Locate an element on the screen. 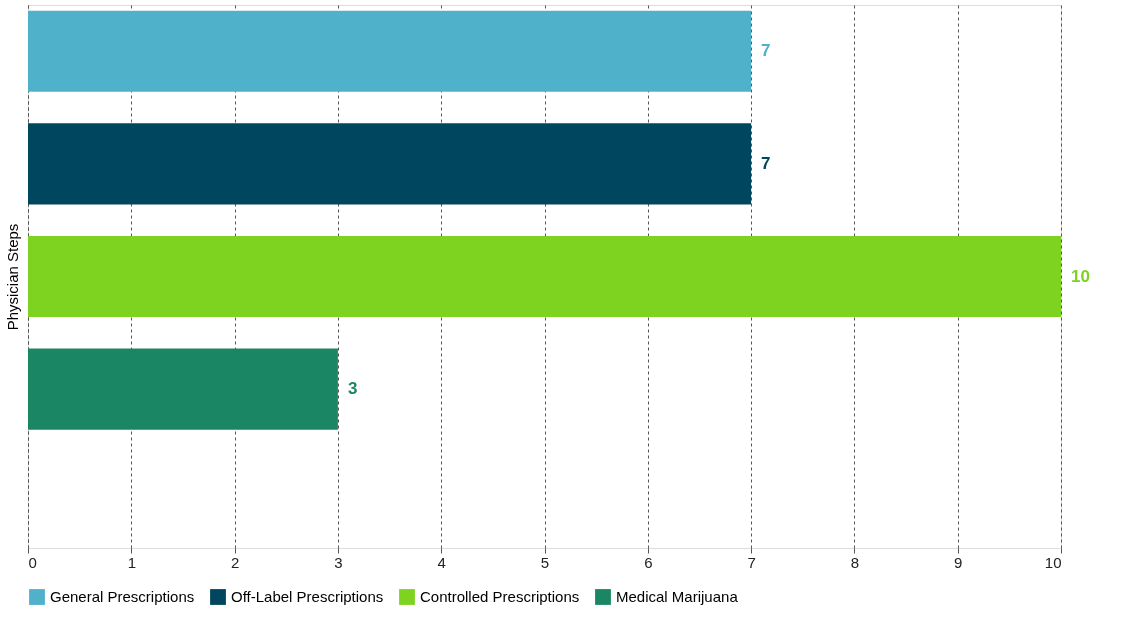 This screenshot has width=1148, height=623. x-tick-label: 4 is located at coordinates (441, 562).